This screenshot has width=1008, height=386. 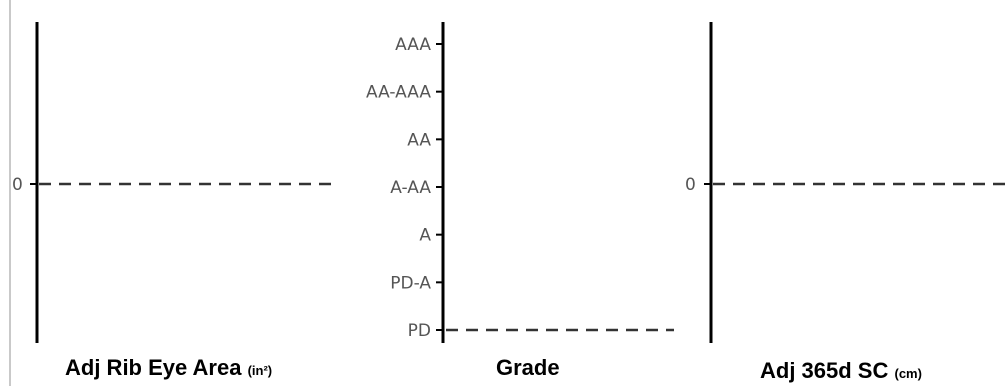 I want to click on rib-eye-unit: (in²), so click(x=260, y=370).